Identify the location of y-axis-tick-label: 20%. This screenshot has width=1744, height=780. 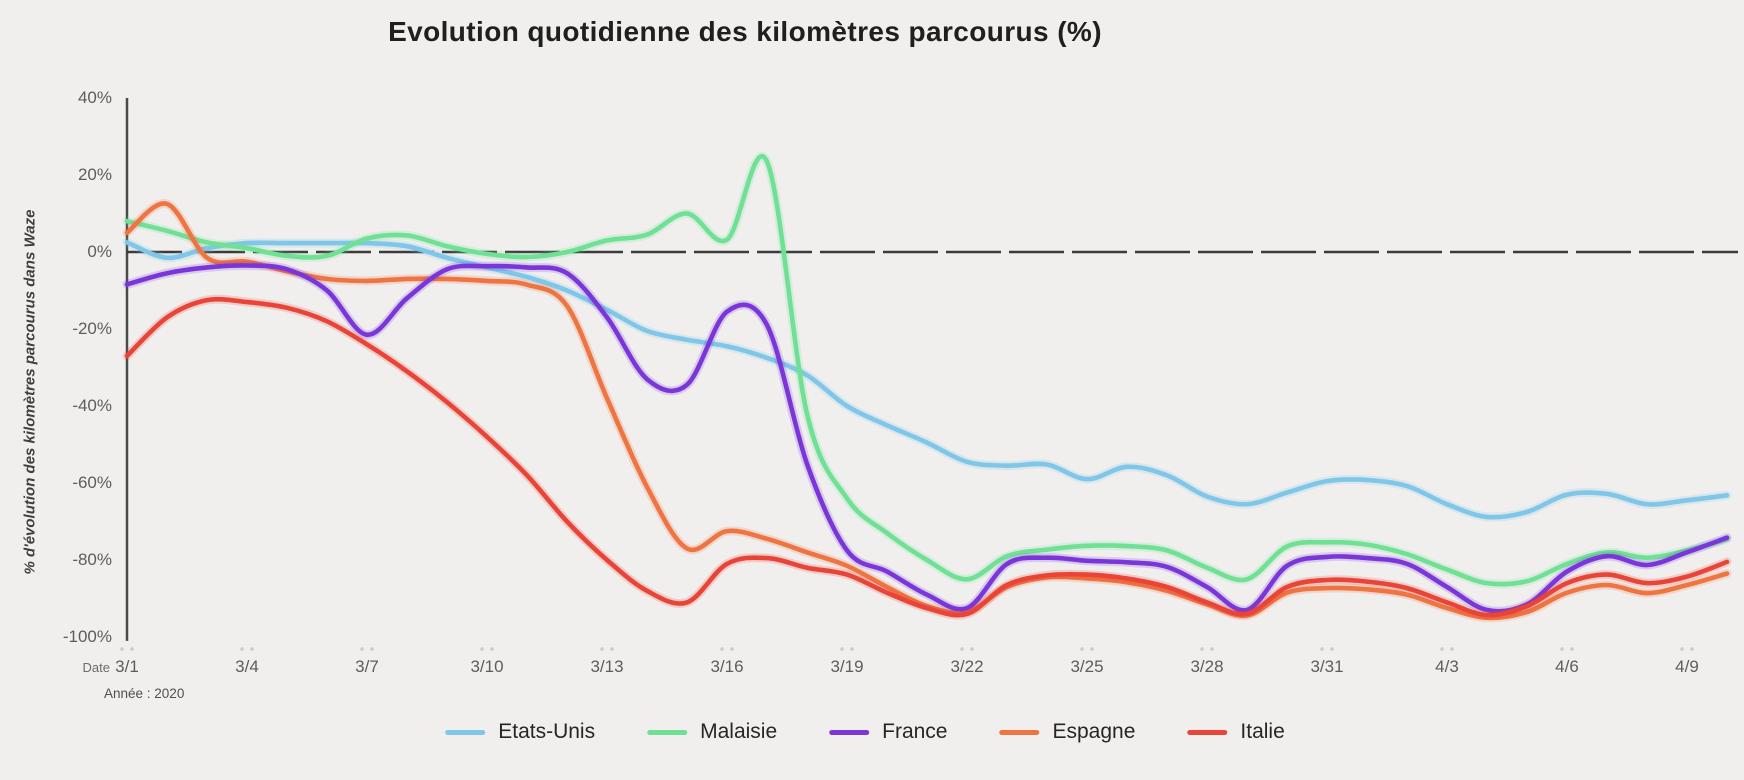
(94, 174).